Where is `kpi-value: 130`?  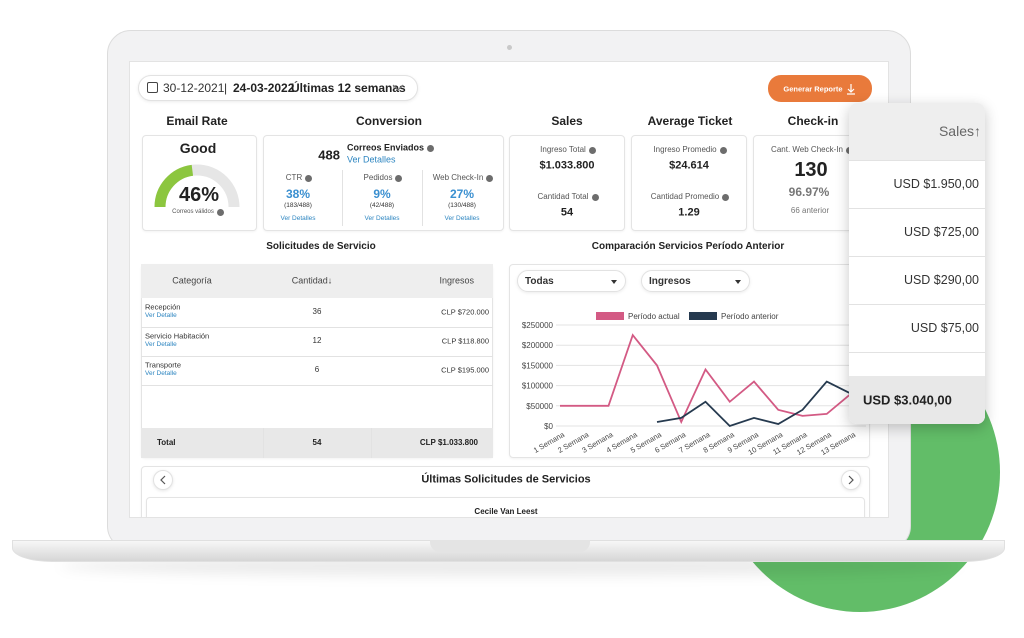
kpi-value: 130 is located at coordinates (811, 170).